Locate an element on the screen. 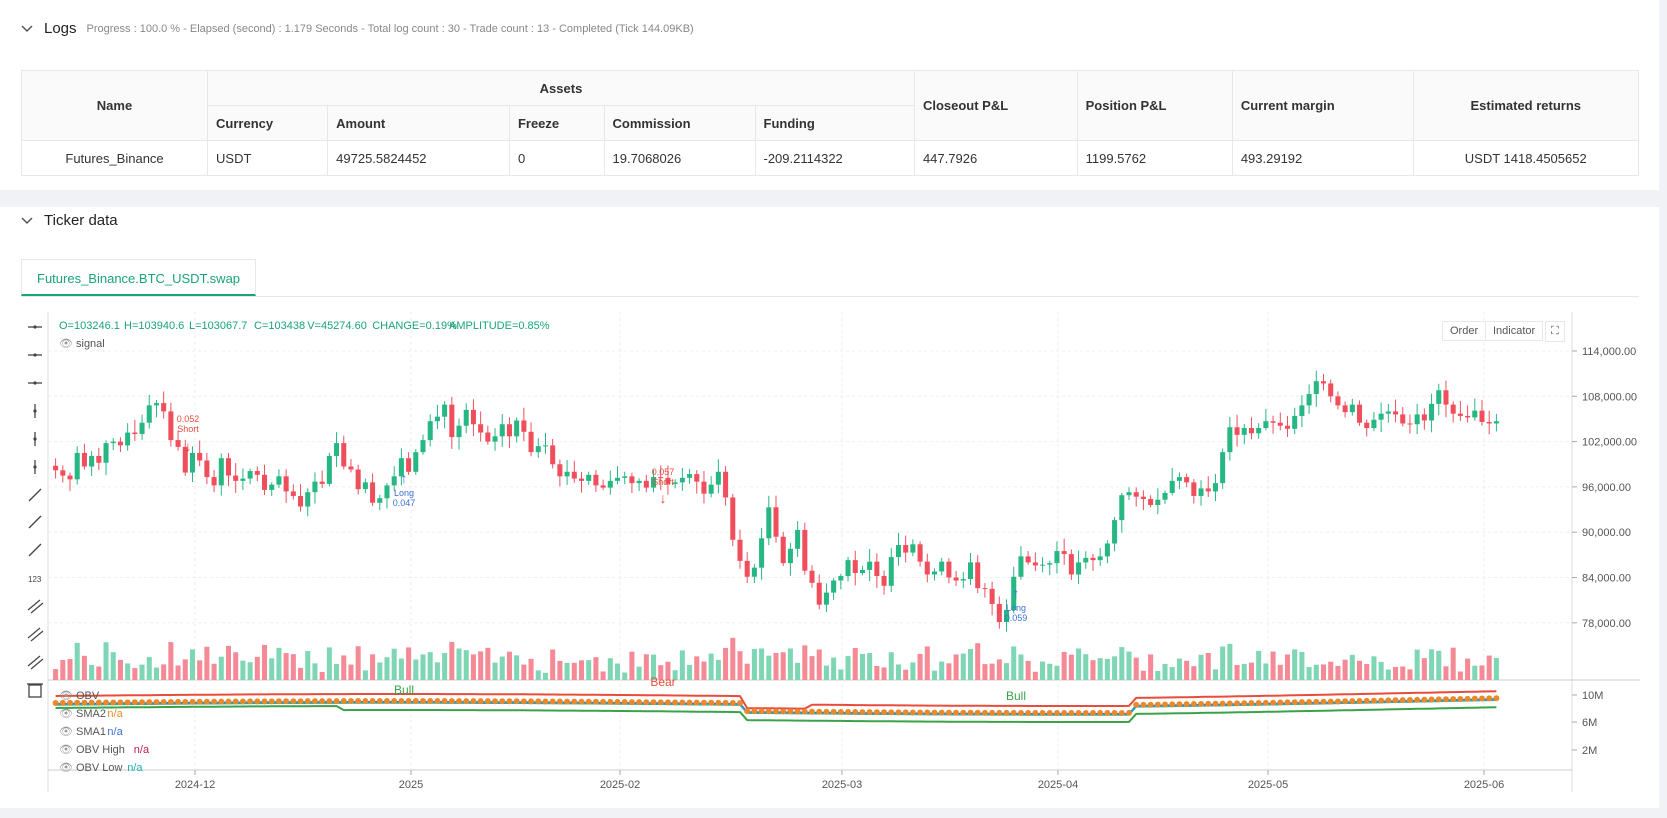 This screenshot has width=1667, height=818. pitchfork-icon is located at coordinates (35, 634).